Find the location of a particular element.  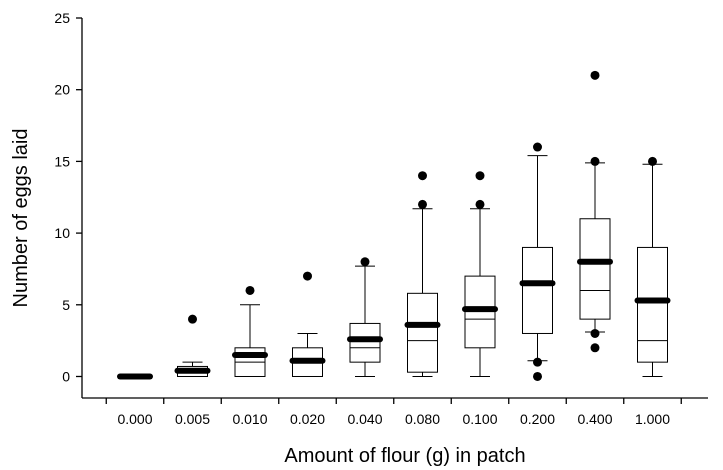

x-tick-label: 0.200 is located at coordinates (537, 419).